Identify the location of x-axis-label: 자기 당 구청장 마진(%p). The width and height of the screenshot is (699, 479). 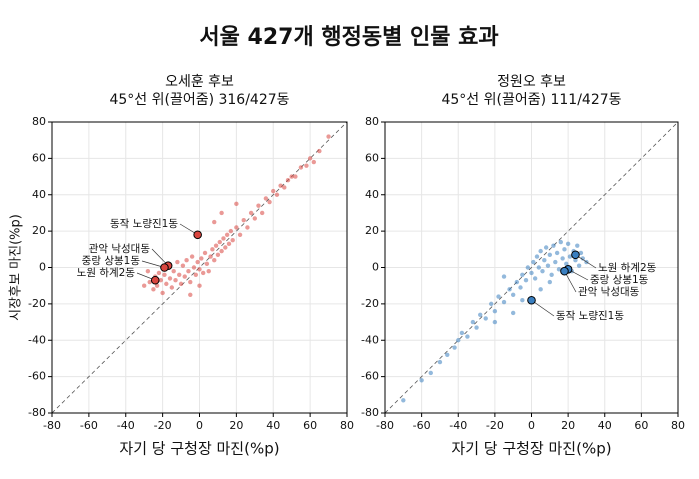
(199, 449).